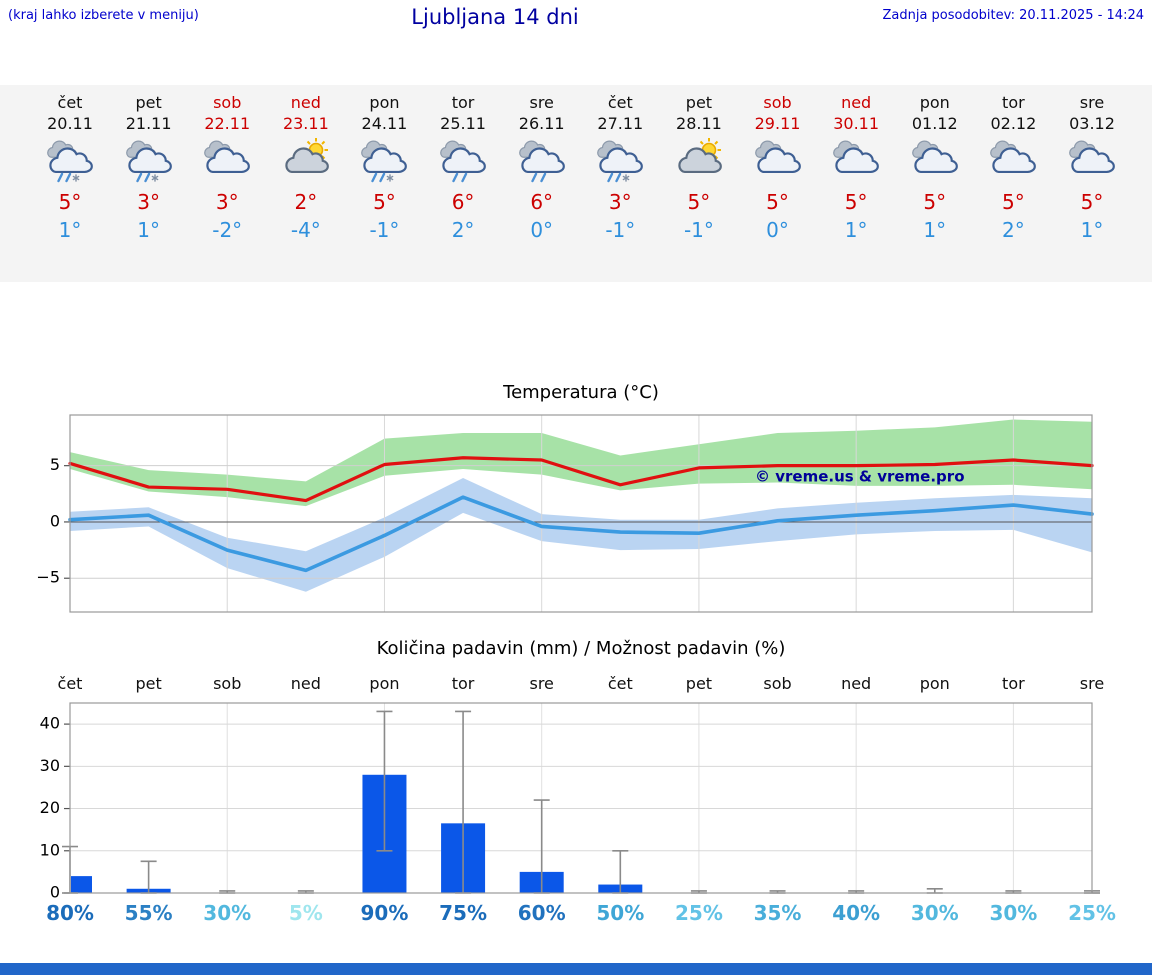 The image size is (1152, 975). What do you see at coordinates (306, 202) in the screenshot?
I see `high-temp: 2°` at bounding box center [306, 202].